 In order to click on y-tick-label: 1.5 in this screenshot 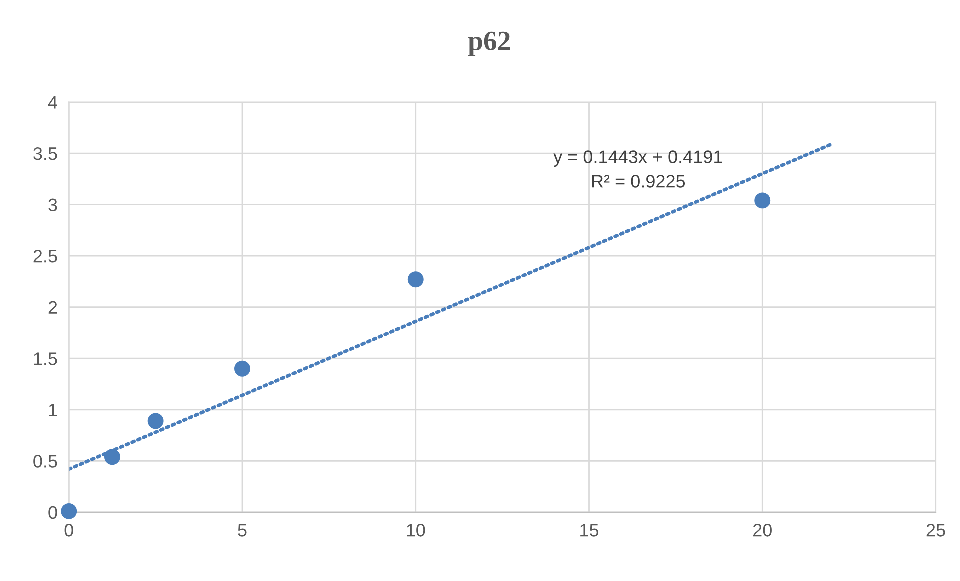, I will do `click(46, 359)`.